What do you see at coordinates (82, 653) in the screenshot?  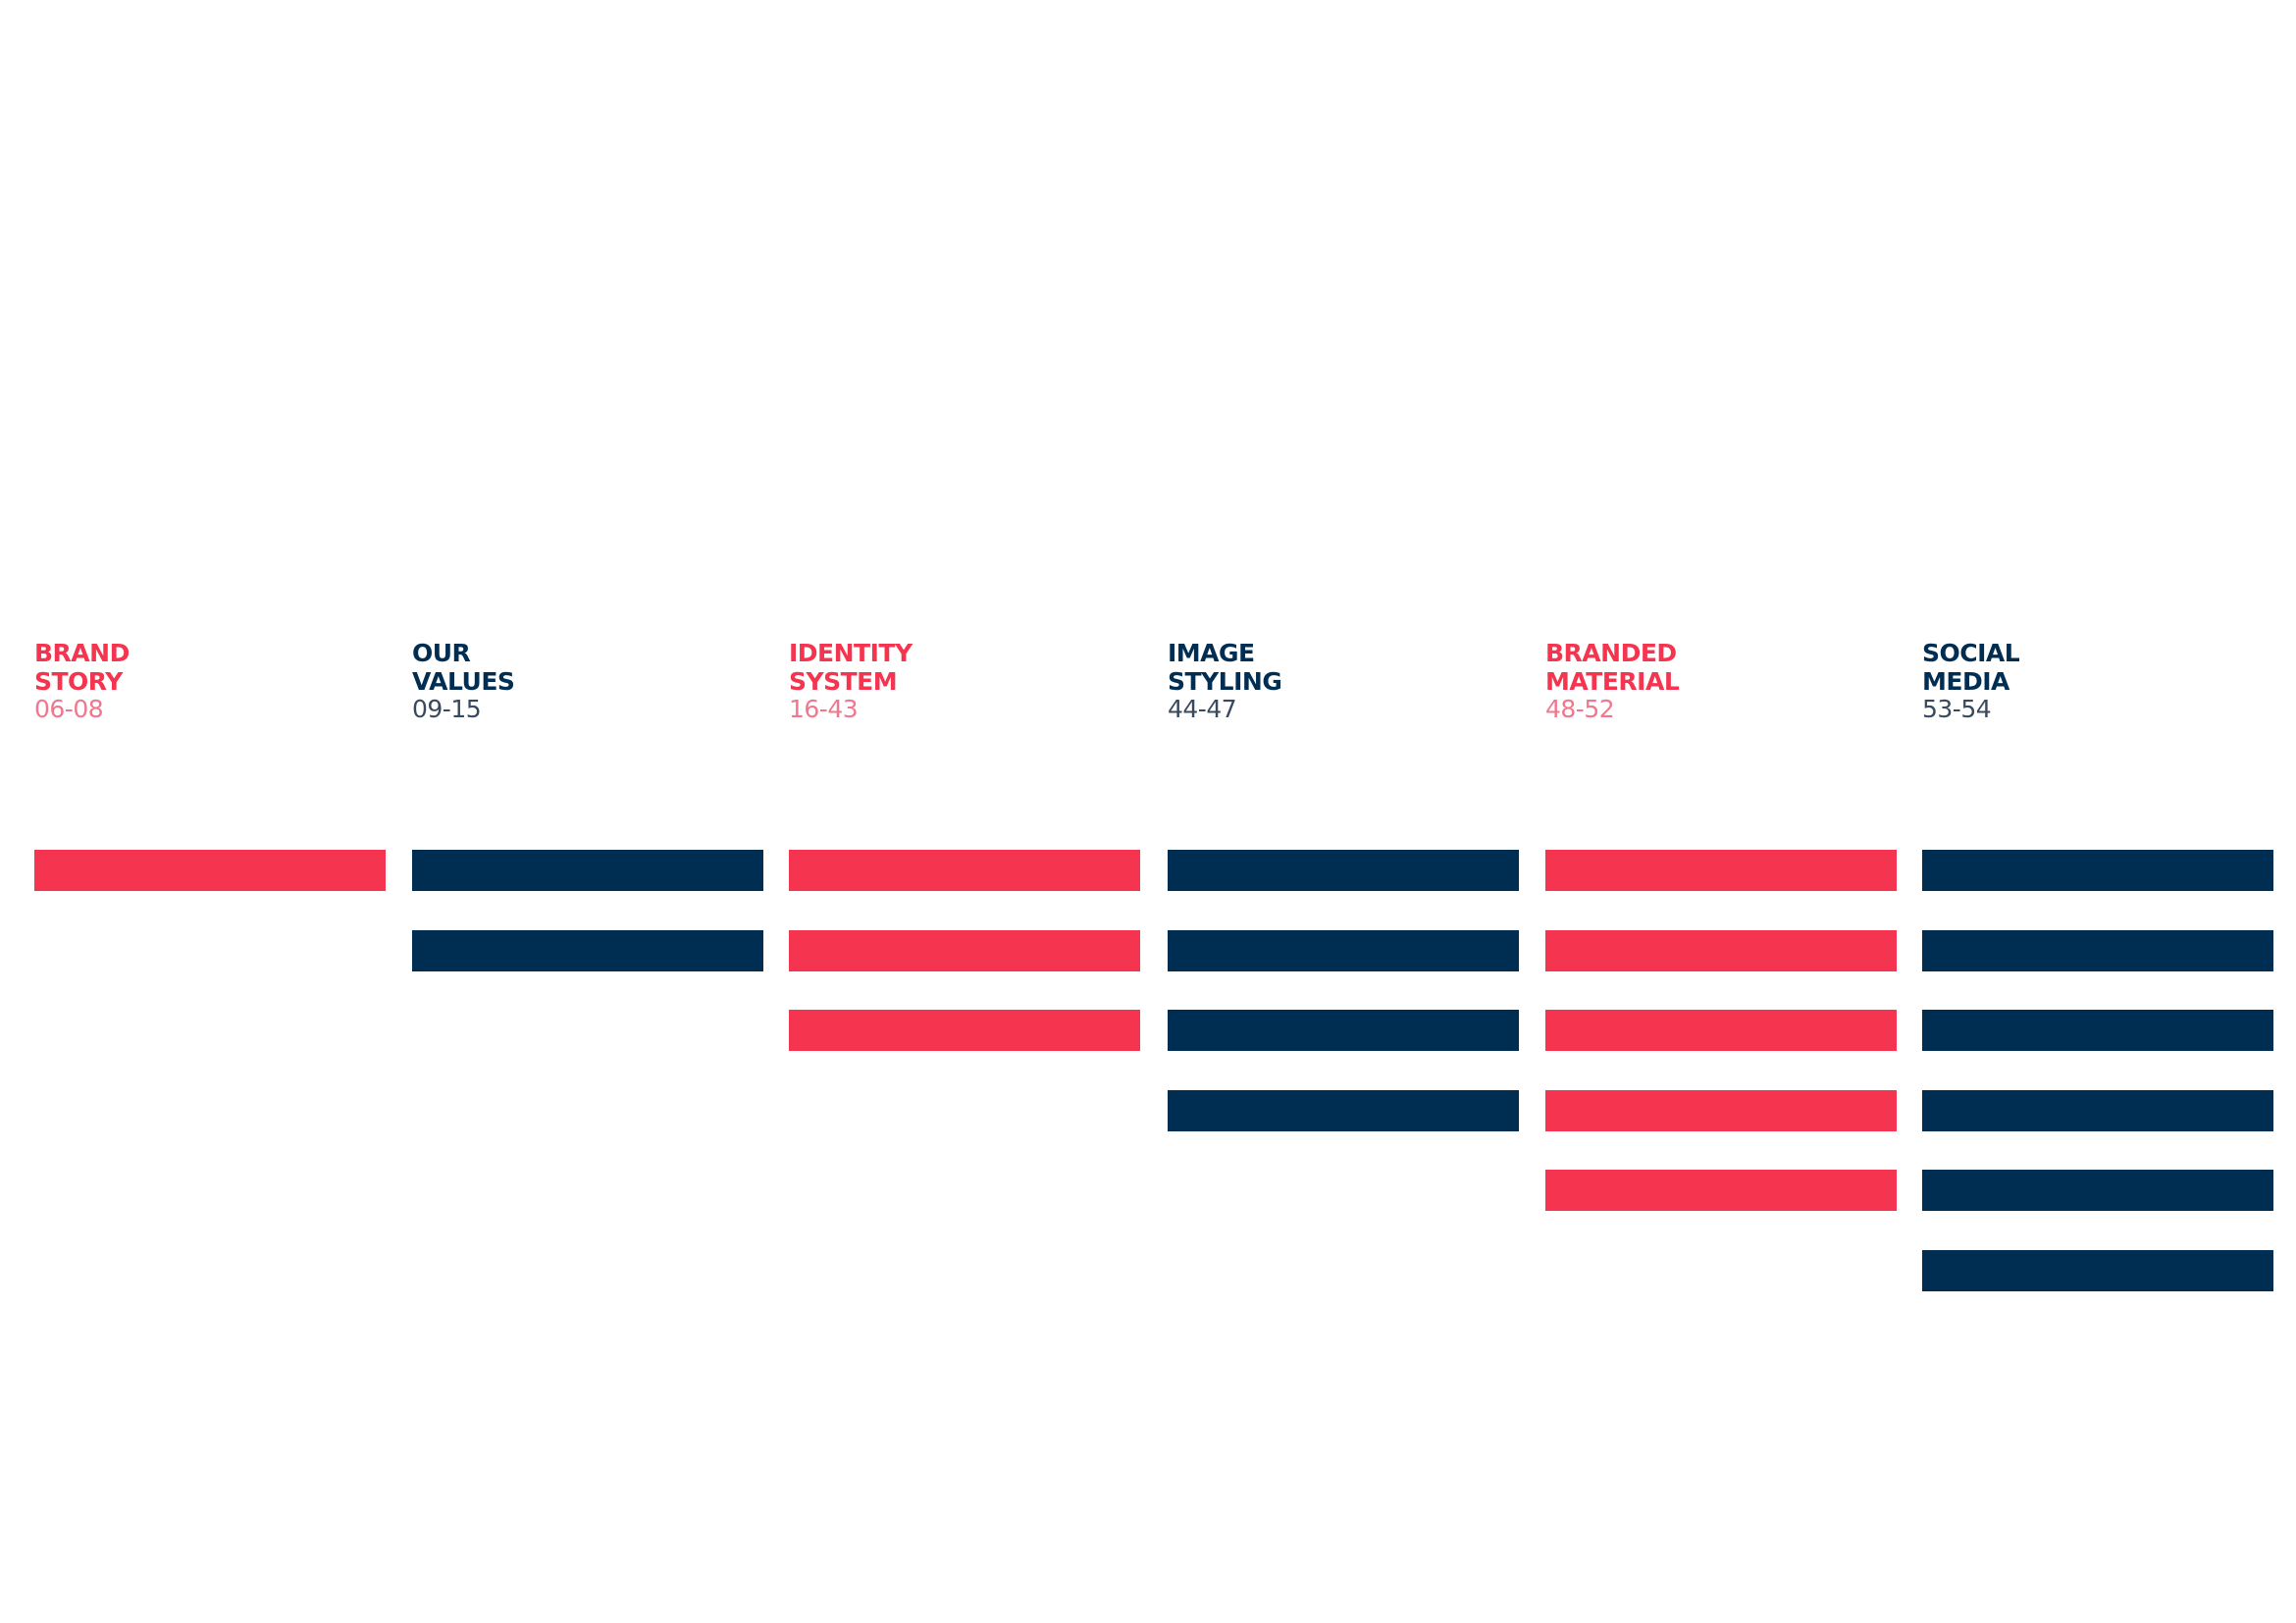 I see `section-title: BRAND` at bounding box center [82, 653].